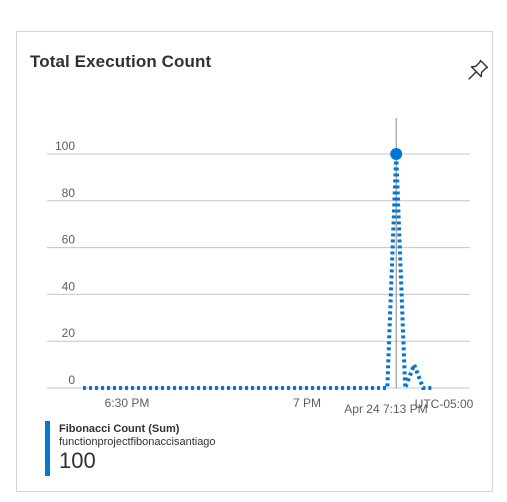 The image size is (507, 502). What do you see at coordinates (478, 70) in the screenshot?
I see `pin-icon` at bounding box center [478, 70].